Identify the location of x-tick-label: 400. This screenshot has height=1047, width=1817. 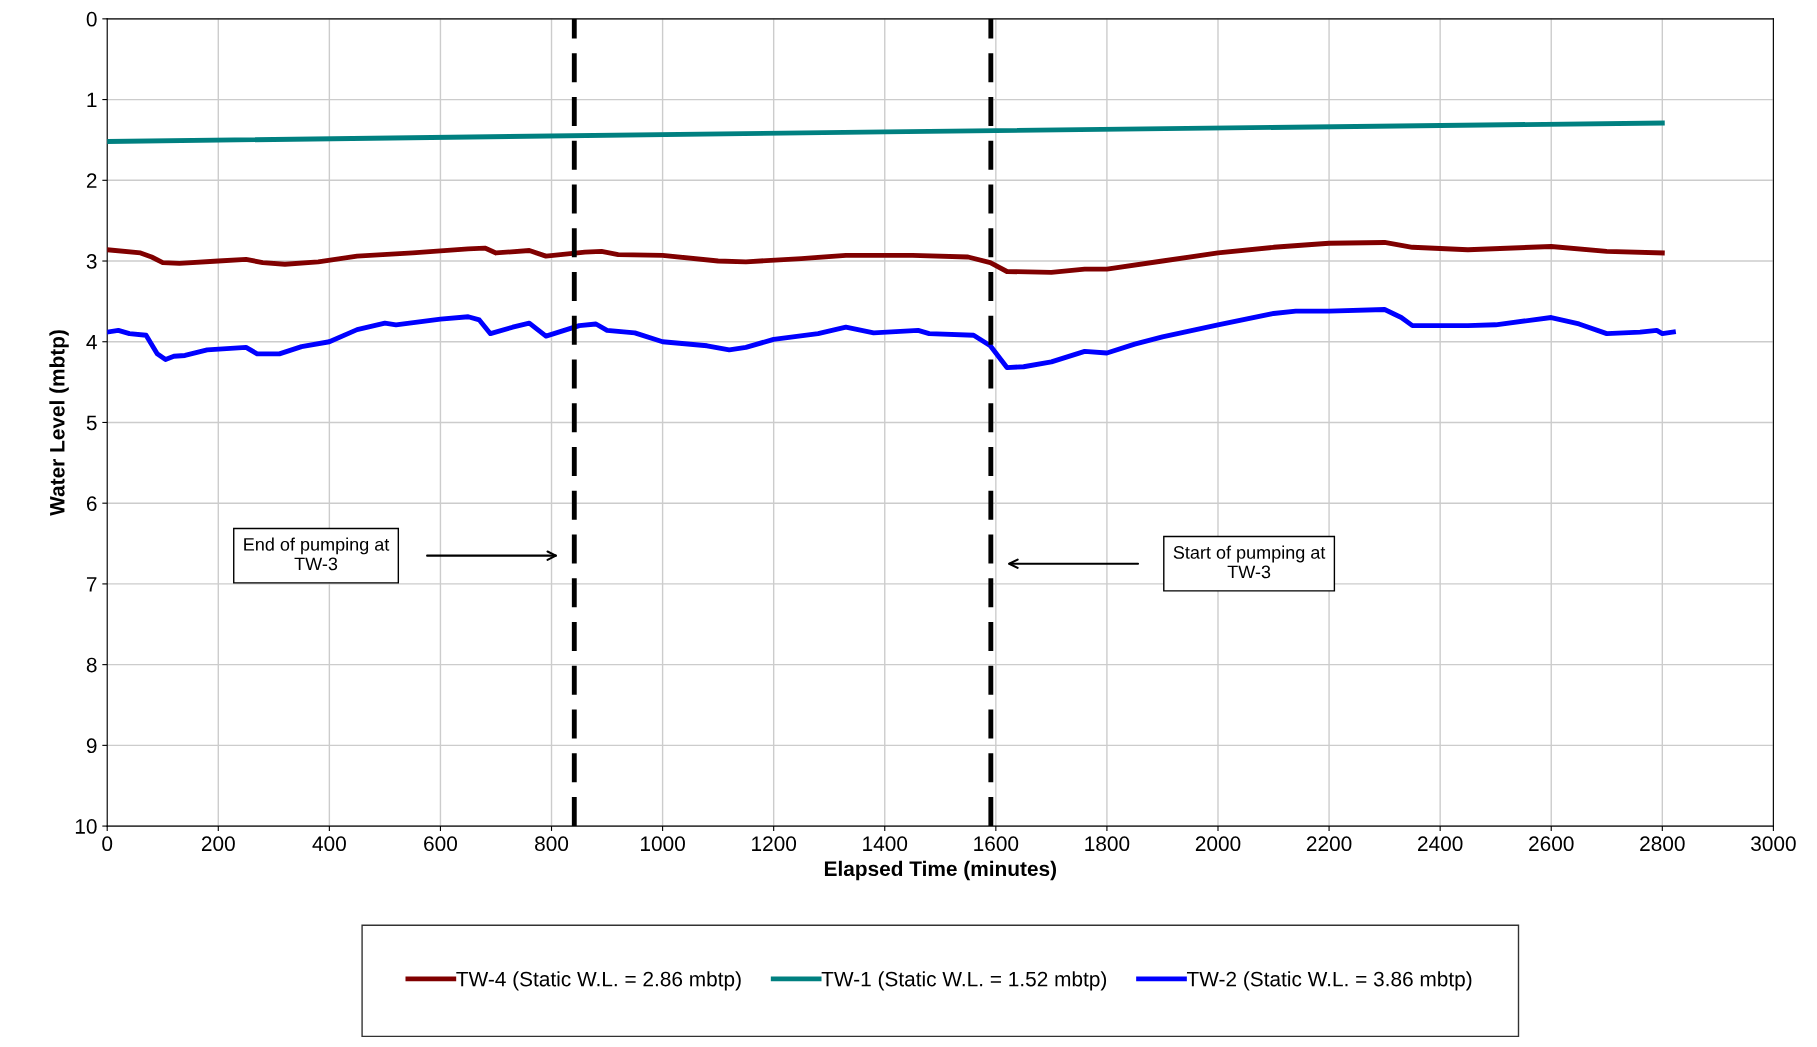
(329, 844).